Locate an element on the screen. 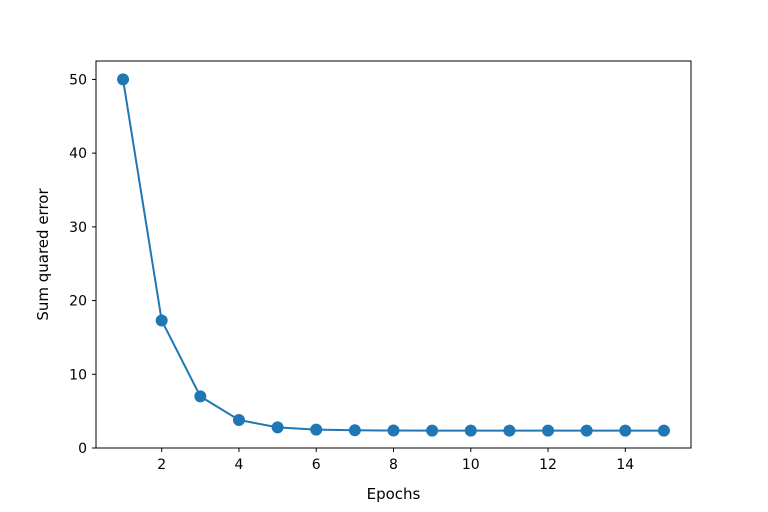  y-tick-label: 10 is located at coordinates (78, 375).